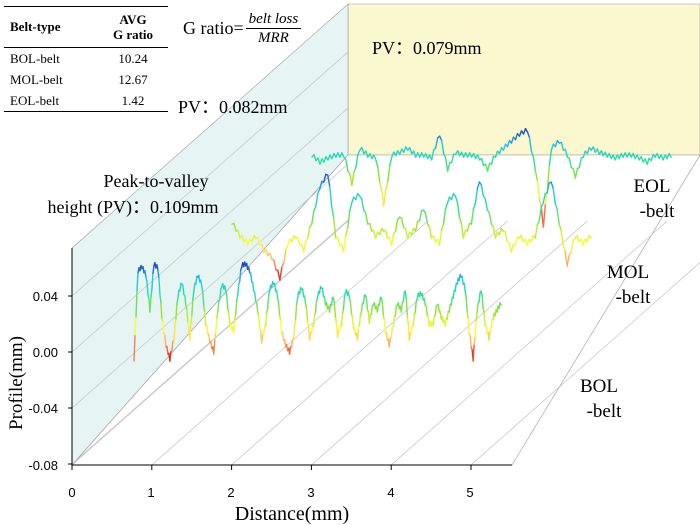 This screenshot has height=525, width=700. I want to click on cell-belt: MOL-belt, so click(36, 79).